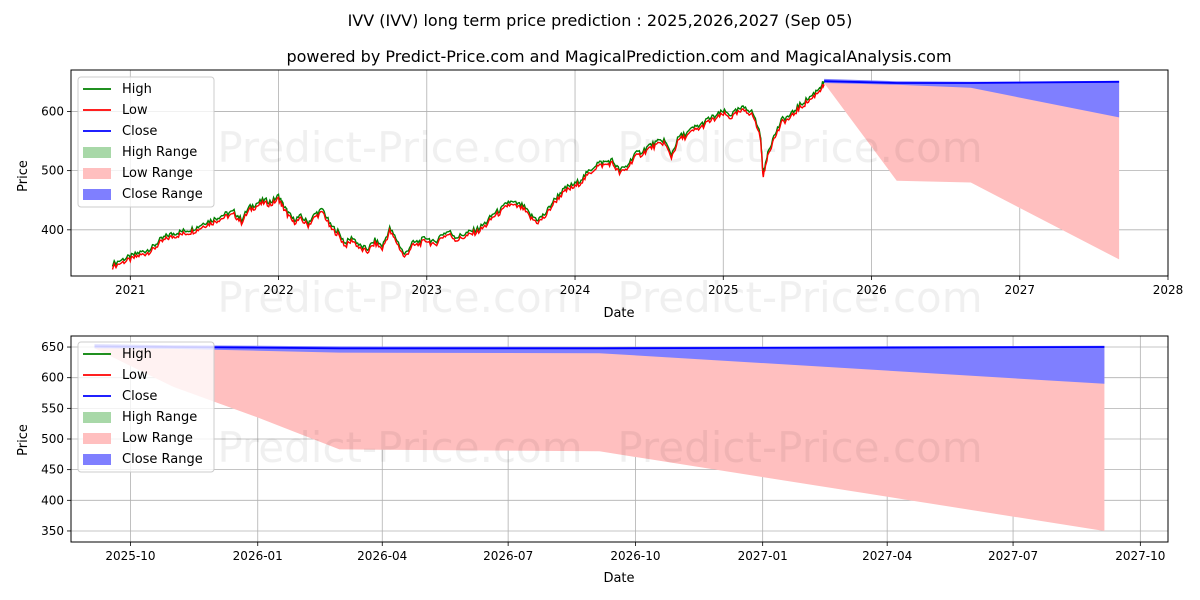  Describe the element at coordinates (575, 290) in the screenshot. I see `x-tick-label: 2024` at that location.